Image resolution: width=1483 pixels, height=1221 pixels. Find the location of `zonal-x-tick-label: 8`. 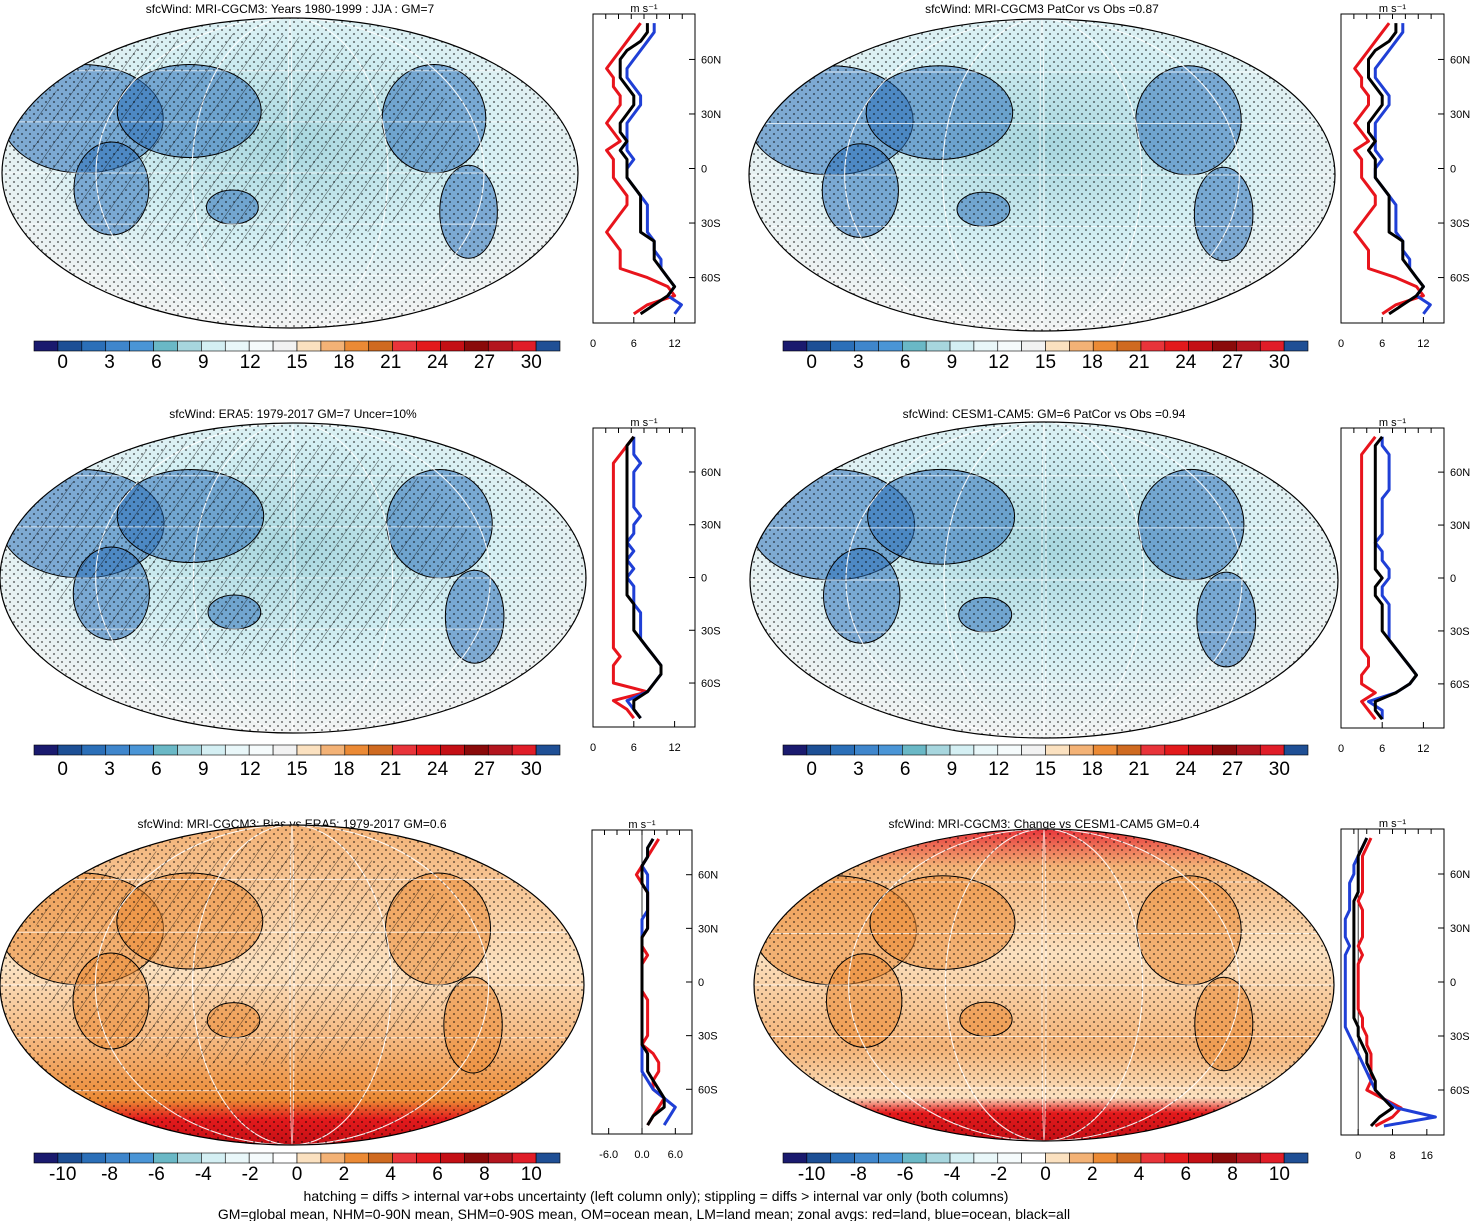

zonal-x-tick-label: 8 is located at coordinates (1392, 1156).